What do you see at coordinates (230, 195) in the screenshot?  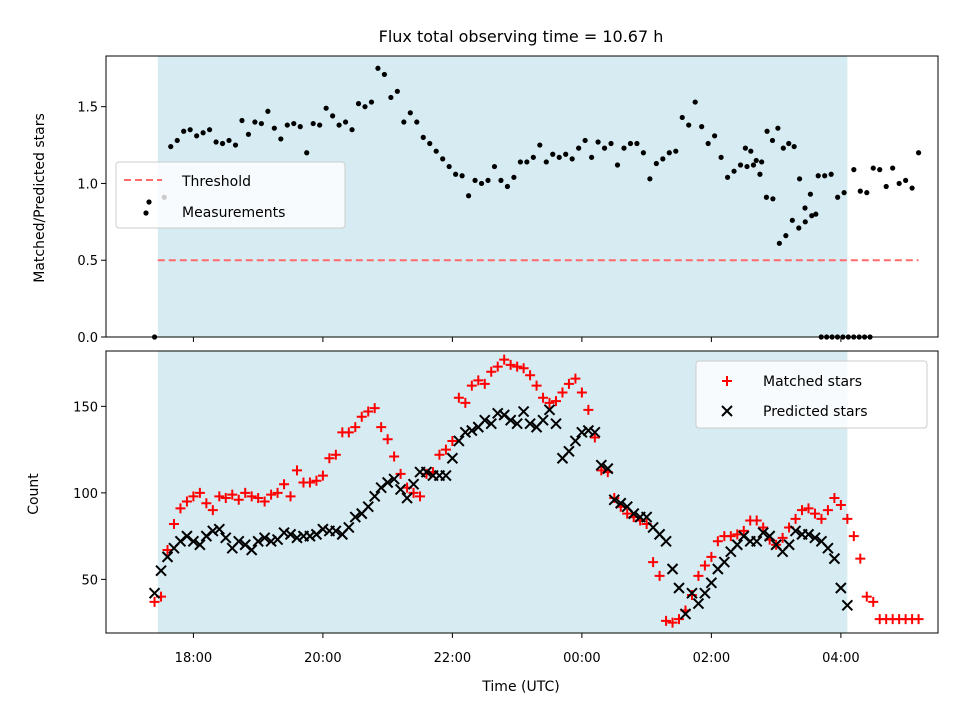 I see `top-legend: Threshold Measurements` at bounding box center [230, 195].